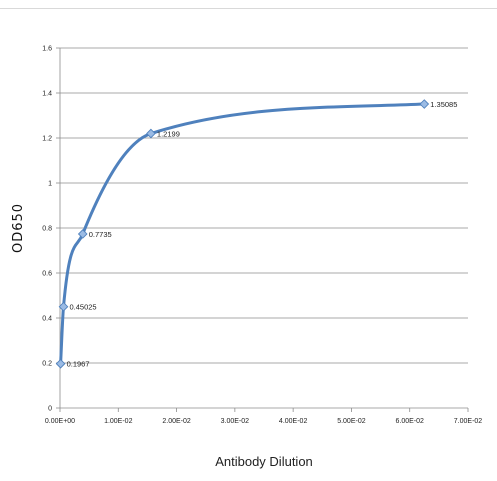  I want to click on x-tick-label: 4.00E-02, so click(293, 421).